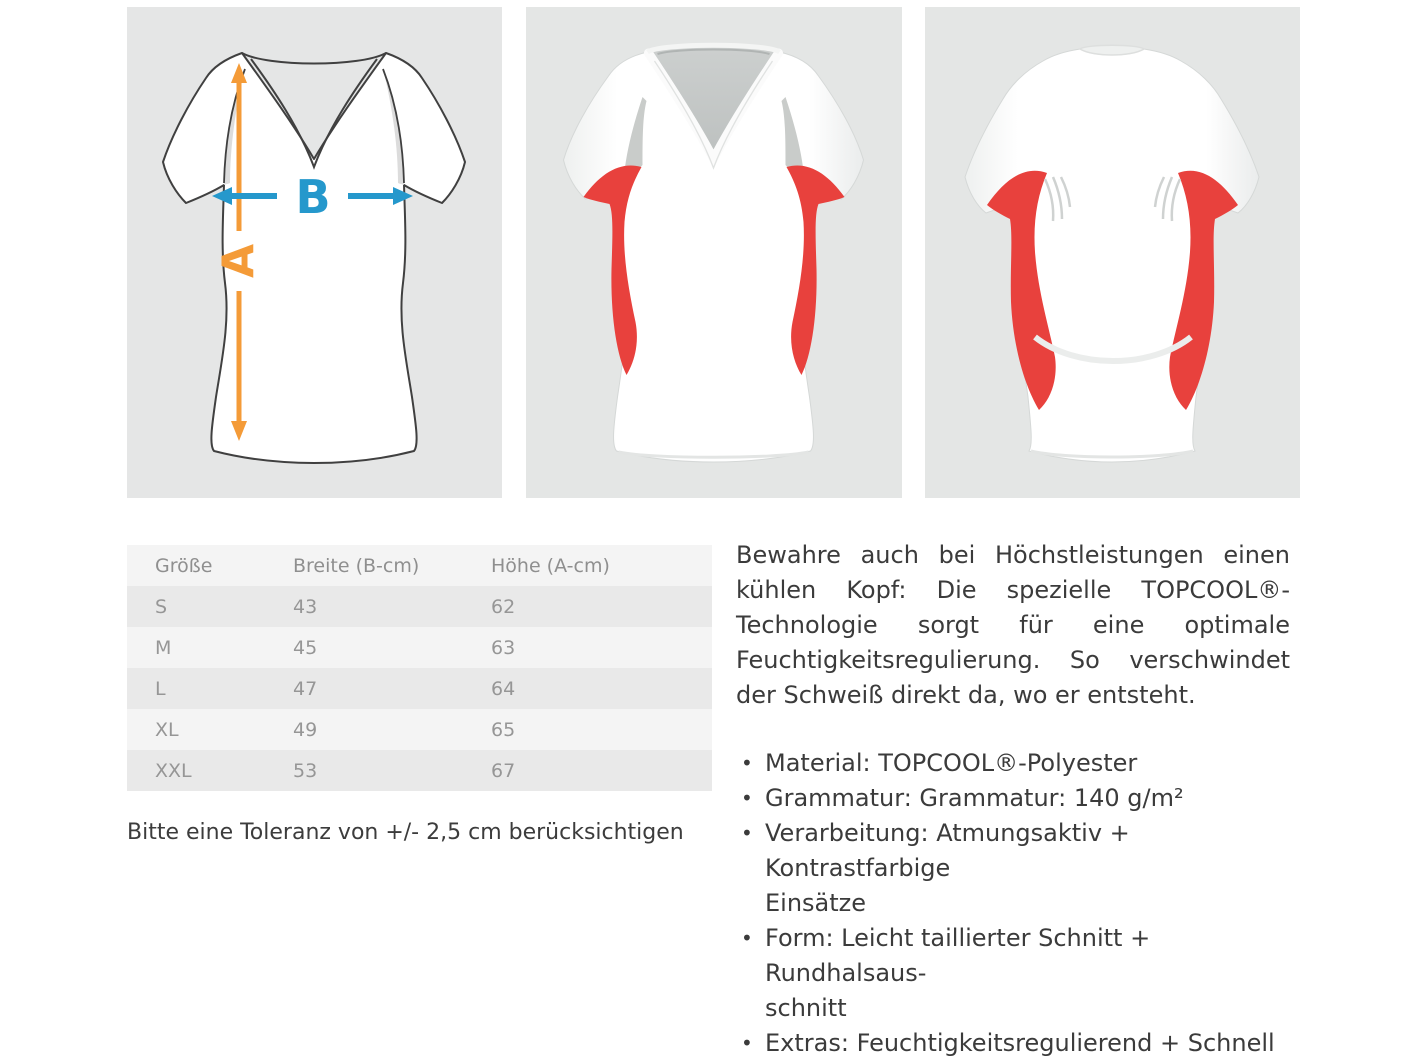 This screenshot has height=1062, width=1416. What do you see at coordinates (1167, 199) in the screenshot?
I see `right-reflector-marks` at bounding box center [1167, 199].